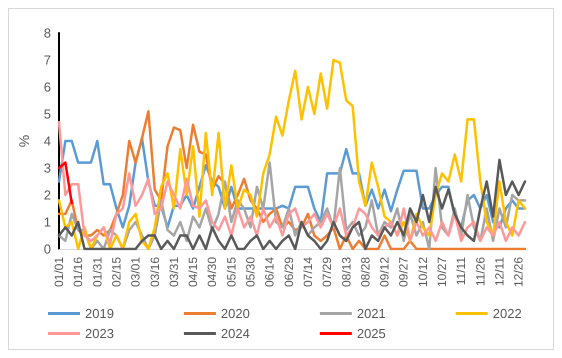  What do you see at coordinates (97, 272) in the screenshot?
I see `x-tick-label: 01/31` at bounding box center [97, 272].